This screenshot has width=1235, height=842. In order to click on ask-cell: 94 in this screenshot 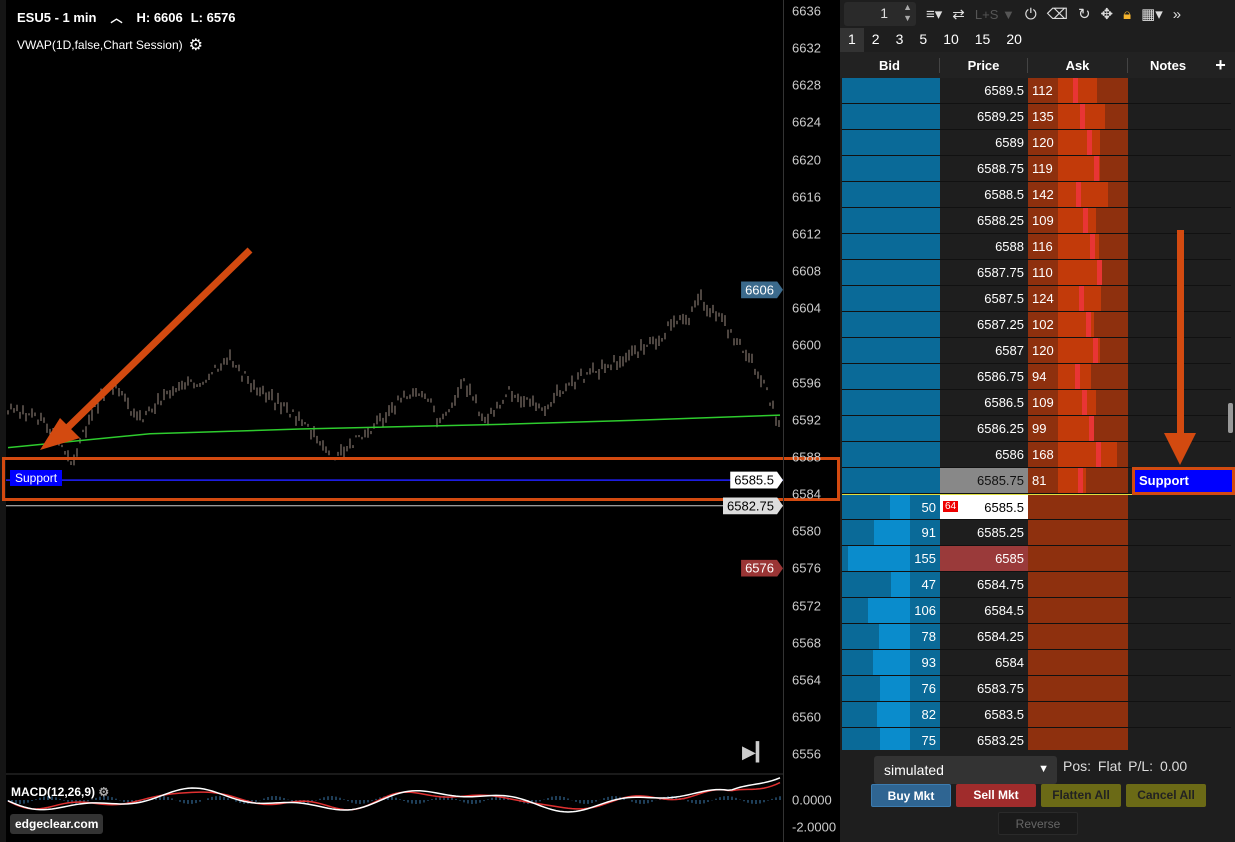, I will do `click(1078, 376)`.